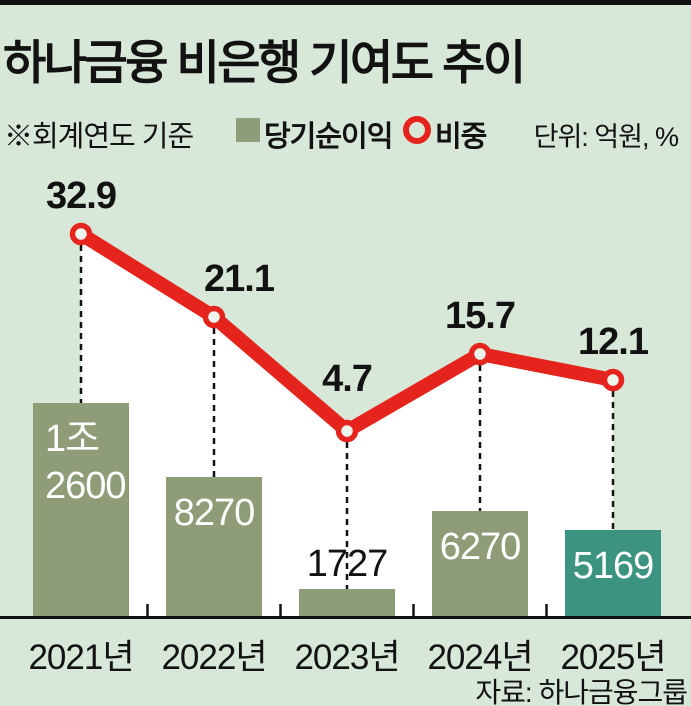  Describe the element at coordinates (328, 137) in the screenshot. I see `bar-series-legend-label: 당기순이익` at that location.